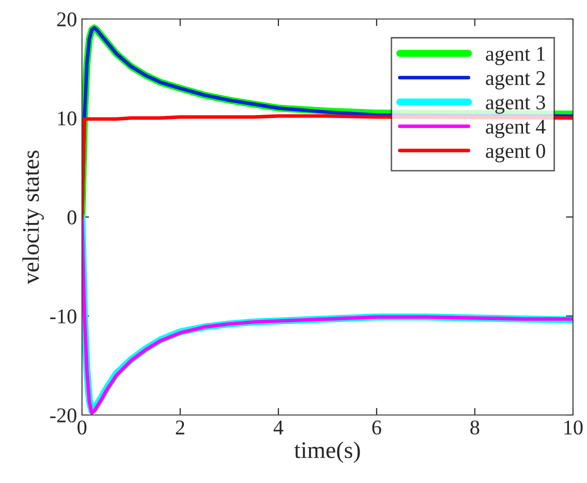  Describe the element at coordinates (33, 217) in the screenshot. I see `y-axis-title: velocity states` at that location.